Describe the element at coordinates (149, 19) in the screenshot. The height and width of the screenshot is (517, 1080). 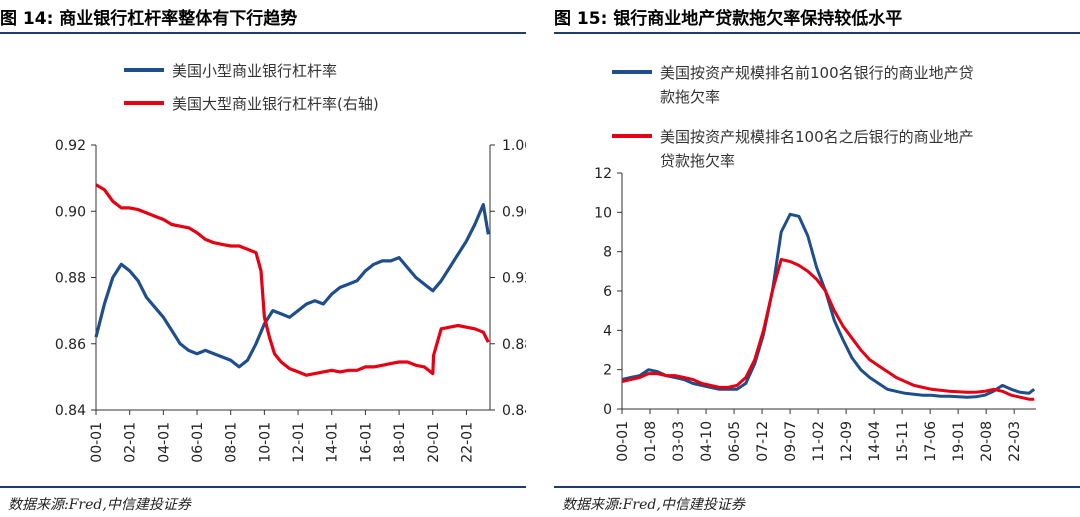
I see `figure-14-title: 图 14: 商业银行杠杆率整体有下行趋势` at that location.